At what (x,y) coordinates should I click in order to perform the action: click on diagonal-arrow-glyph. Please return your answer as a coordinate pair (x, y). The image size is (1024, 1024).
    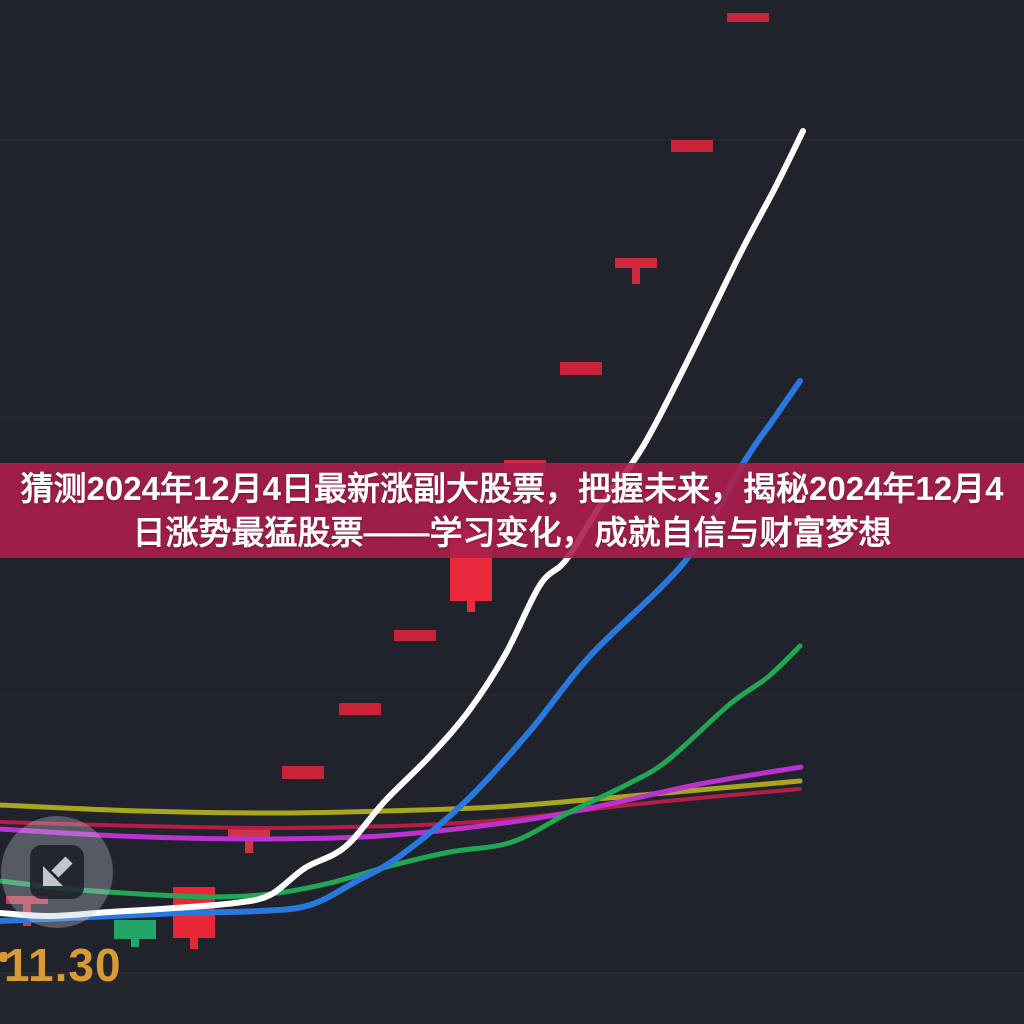
    Looking at the image, I should click on (58, 871).